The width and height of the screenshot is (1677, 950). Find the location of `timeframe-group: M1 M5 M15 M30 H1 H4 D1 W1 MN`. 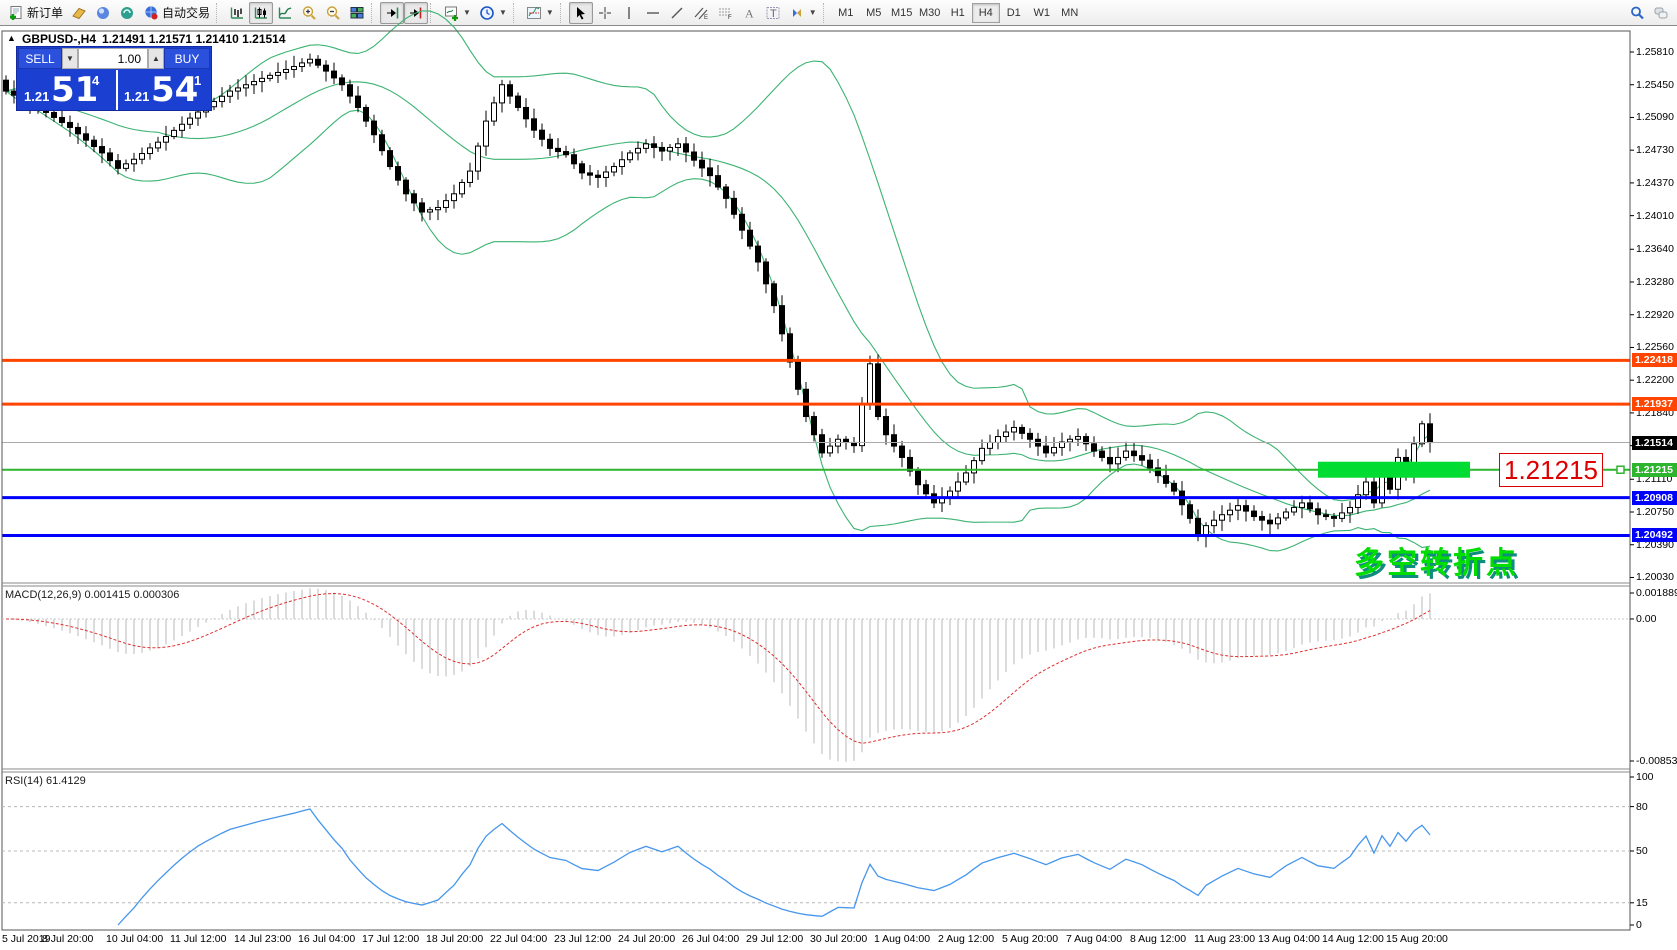

timeframe-group: M1 M5 M15 M30 H1 H4 D1 W1 MN is located at coordinates (958, 12).